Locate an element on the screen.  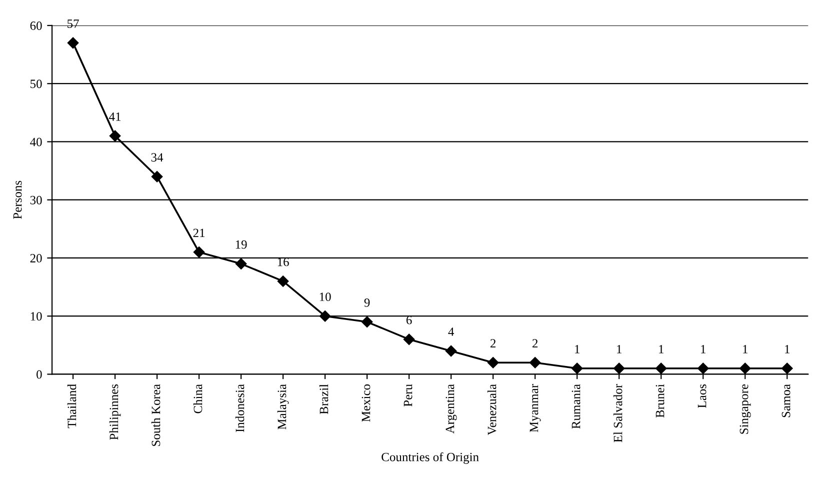
x-tick-label: Laos is located at coordinates (702, 396).